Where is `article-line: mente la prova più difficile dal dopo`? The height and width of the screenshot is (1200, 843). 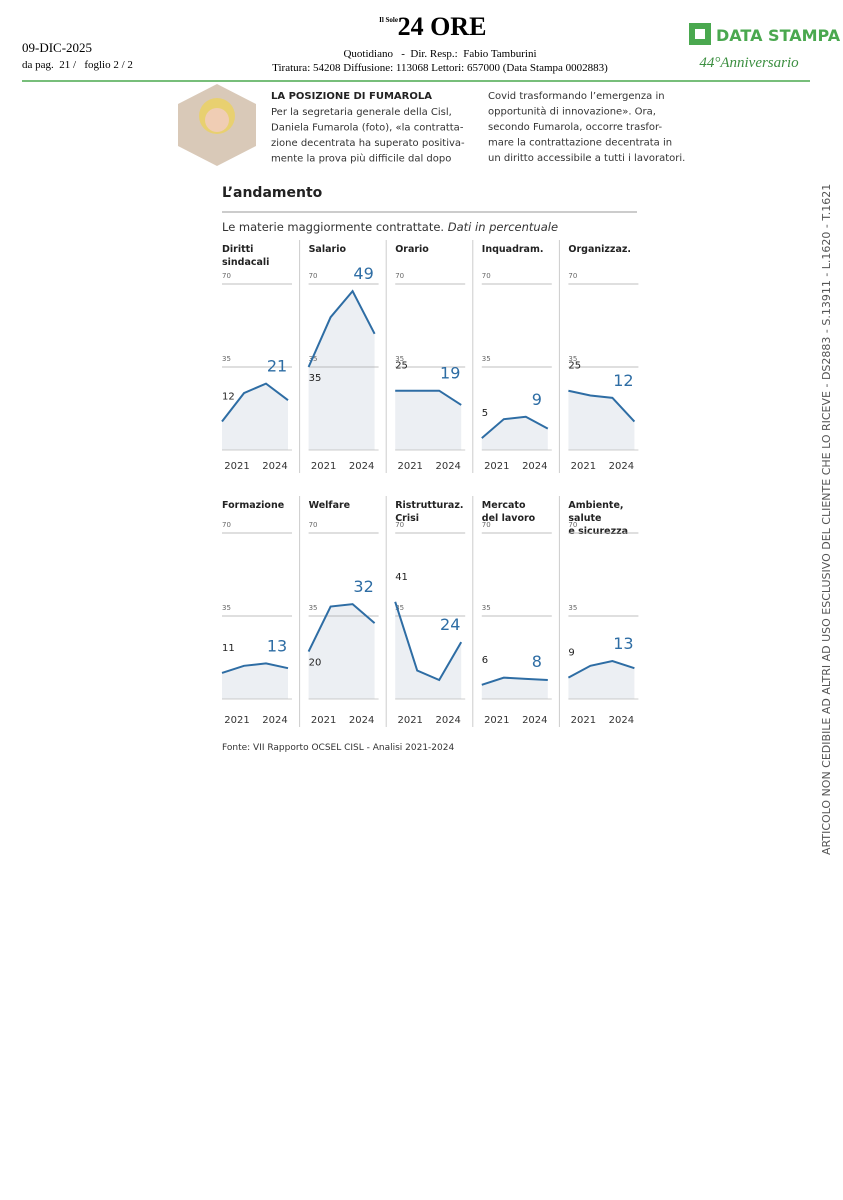 article-line: mente la prova più difficile dal dopo is located at coordinates (361, 159).